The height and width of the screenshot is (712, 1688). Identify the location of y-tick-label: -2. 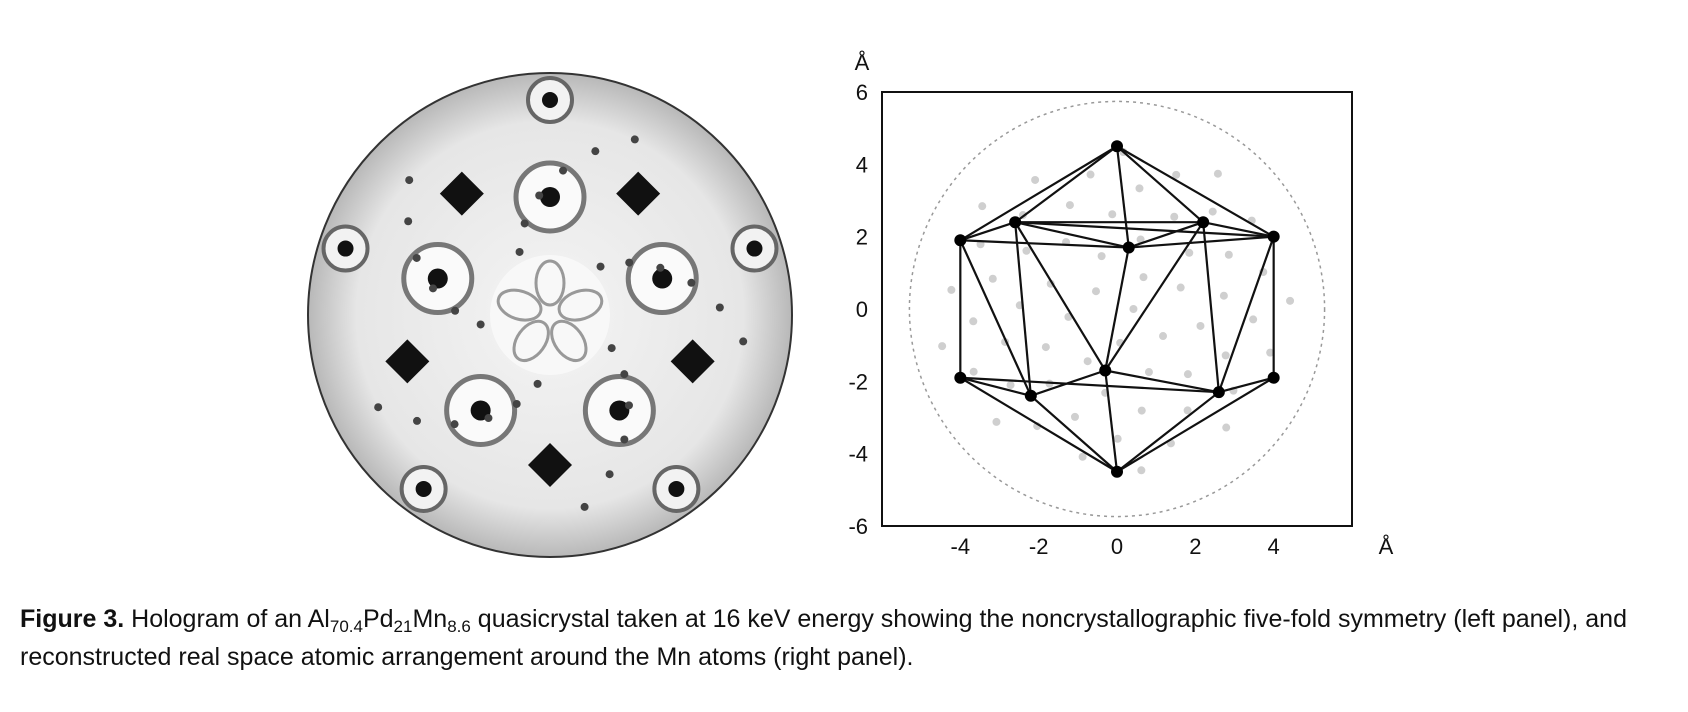
(858, 381).